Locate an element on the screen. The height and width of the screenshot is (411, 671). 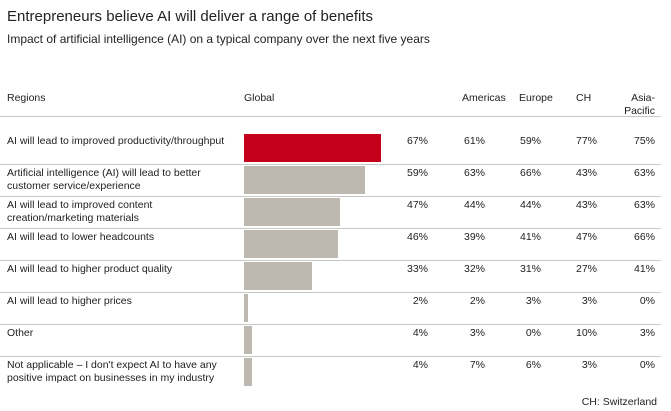
column-header: CH is located at coordinates (584, 98).